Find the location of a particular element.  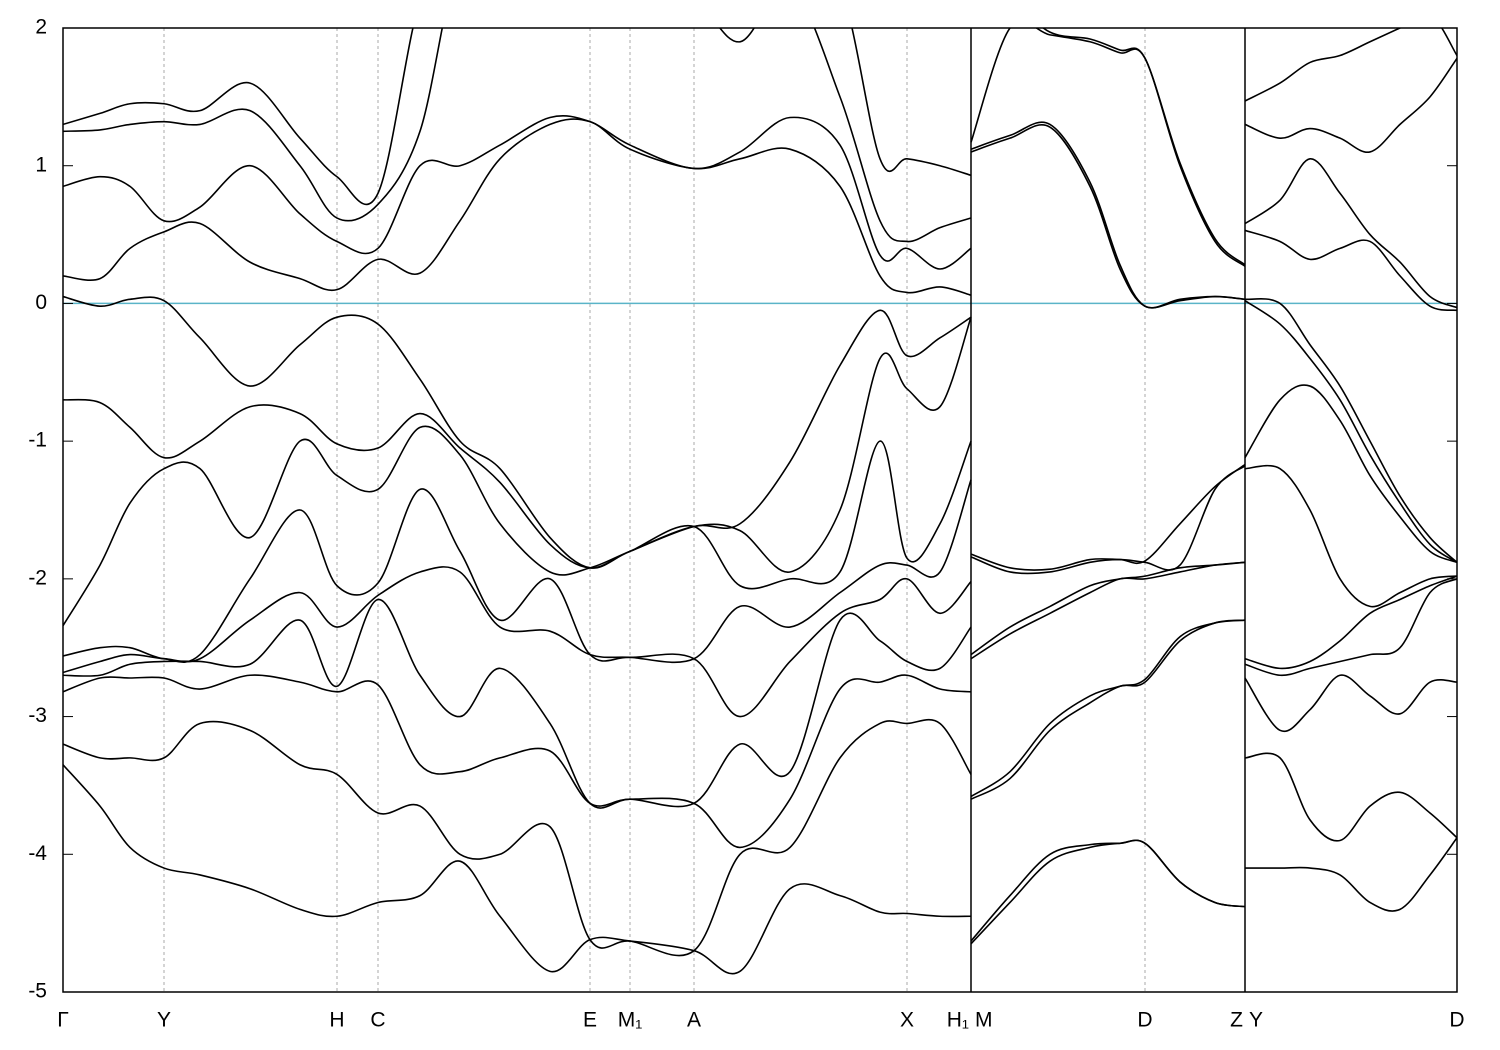

x-tick-label: H₁ is located at coordinates (958, 1020).